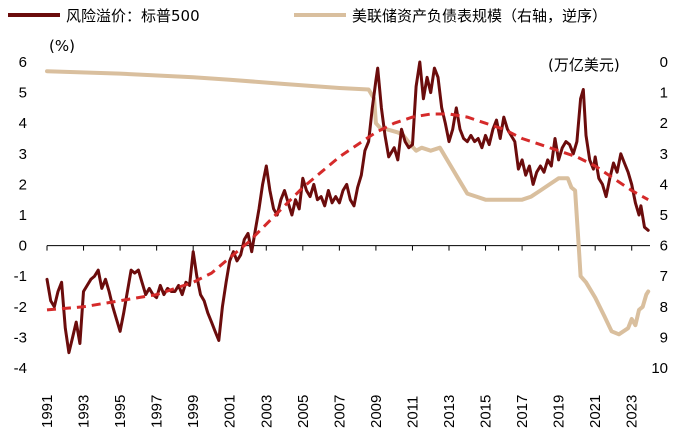 The height and width of the screenshot is (431, 700). I want to click on x-axis-tick-label: 1997, so click(157, 411).